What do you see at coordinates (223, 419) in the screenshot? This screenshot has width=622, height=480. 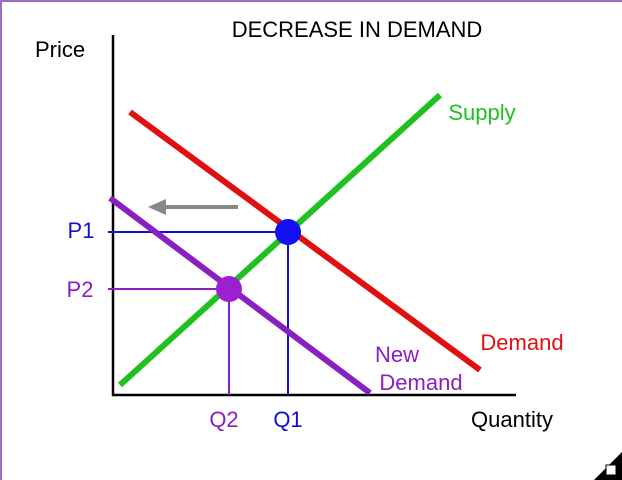 I see `quantity-label: Q2` at bounding box center [223, 419].